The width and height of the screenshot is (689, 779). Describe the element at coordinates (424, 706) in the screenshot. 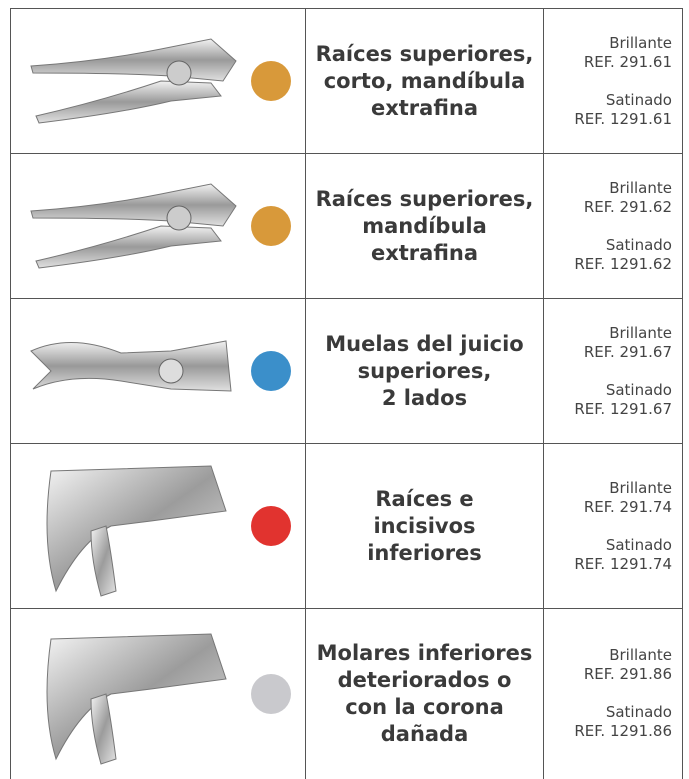

I see `description-line: con la corona` at that location.